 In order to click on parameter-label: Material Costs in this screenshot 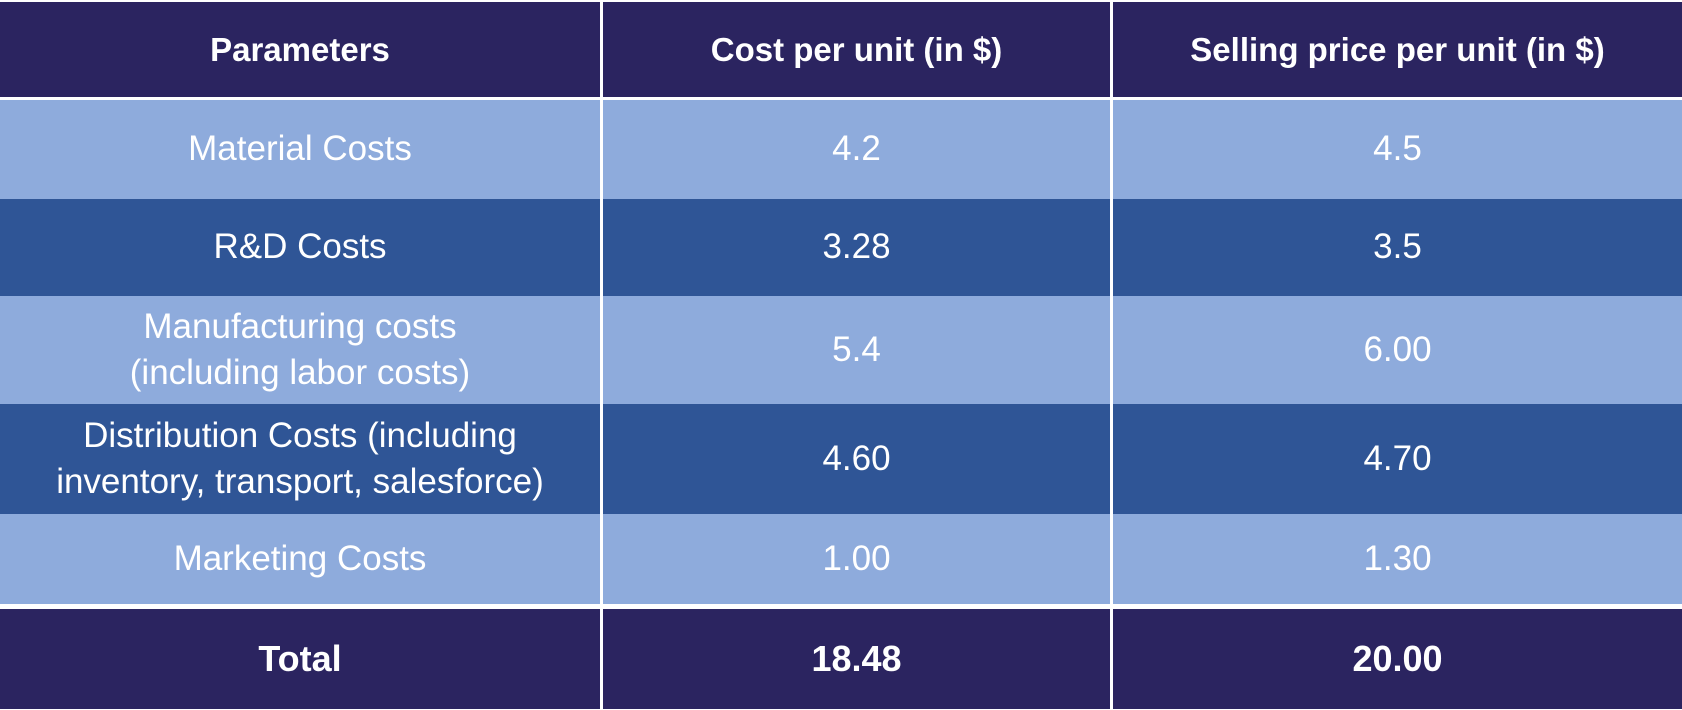, I will do `click(300, 149)`.